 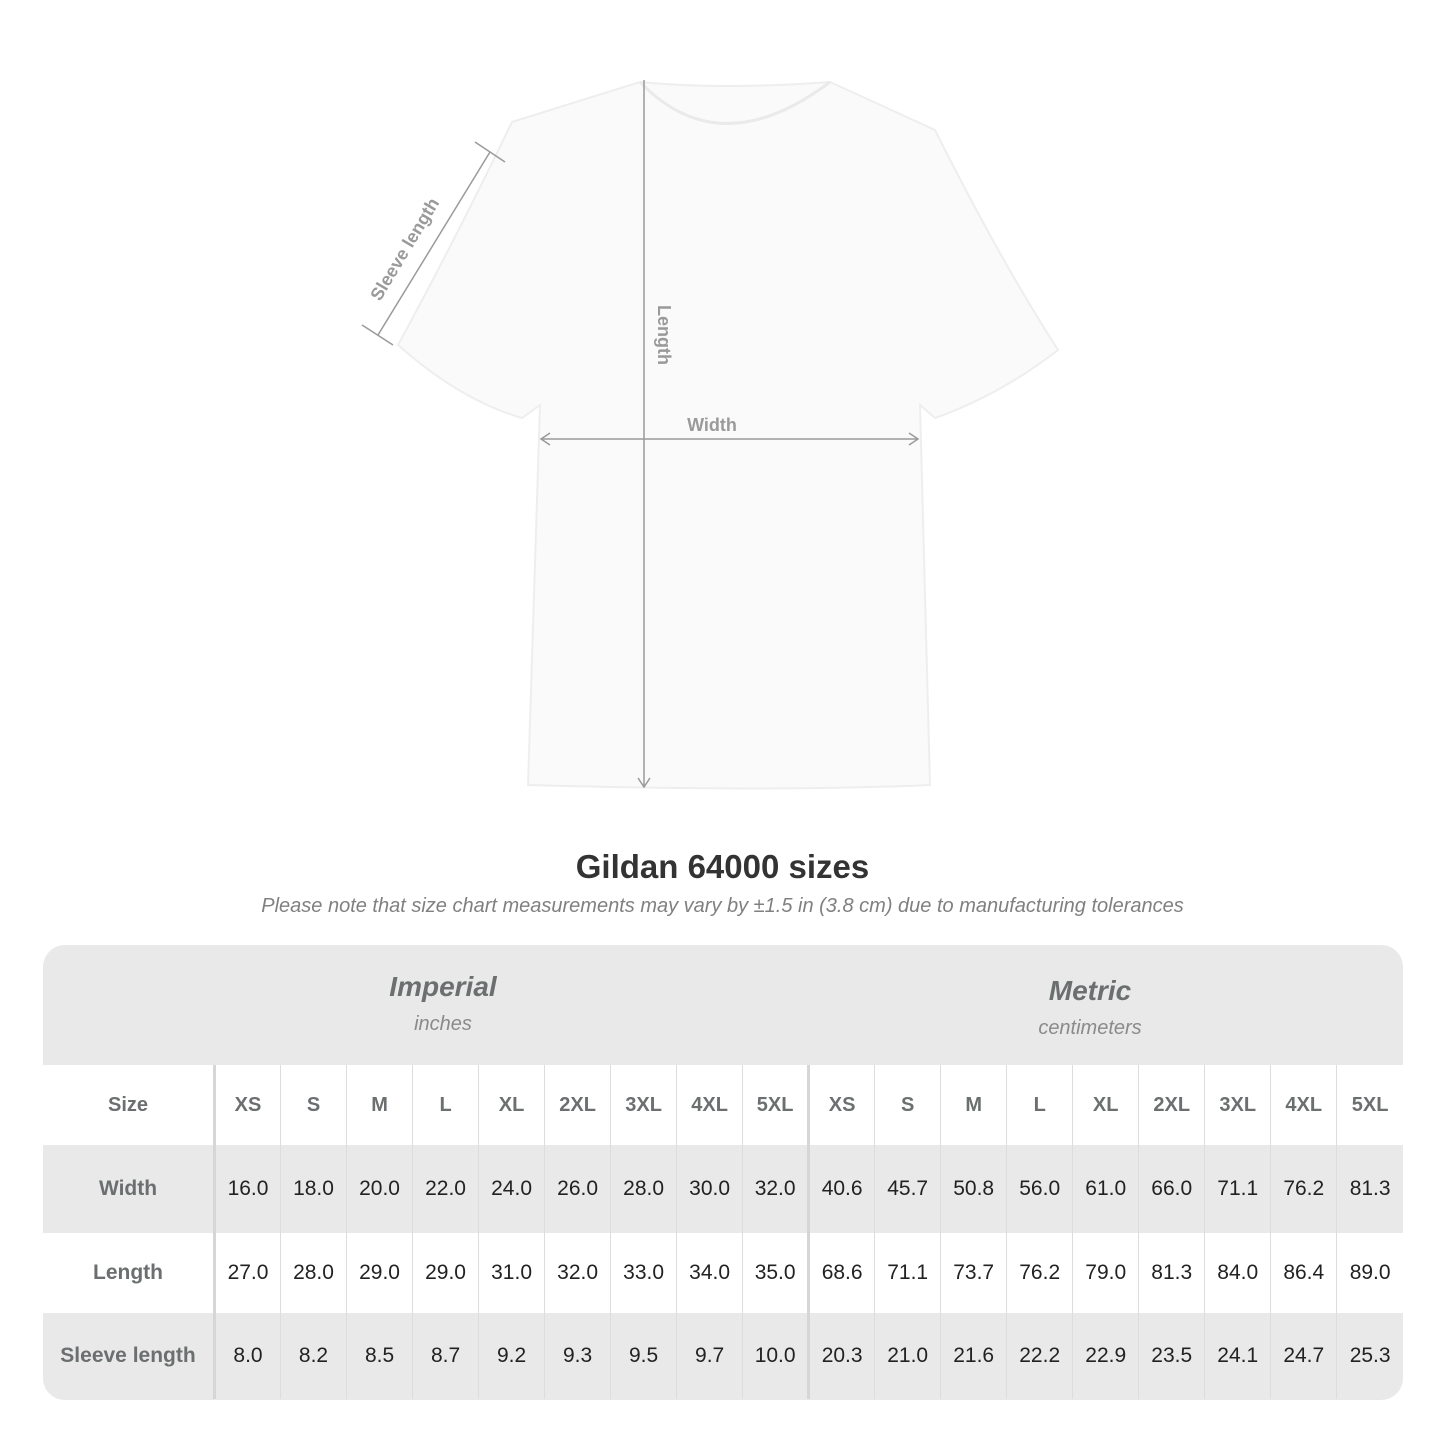 I want to click on row-label: Sleeve length, so click(x=129, y=1356).